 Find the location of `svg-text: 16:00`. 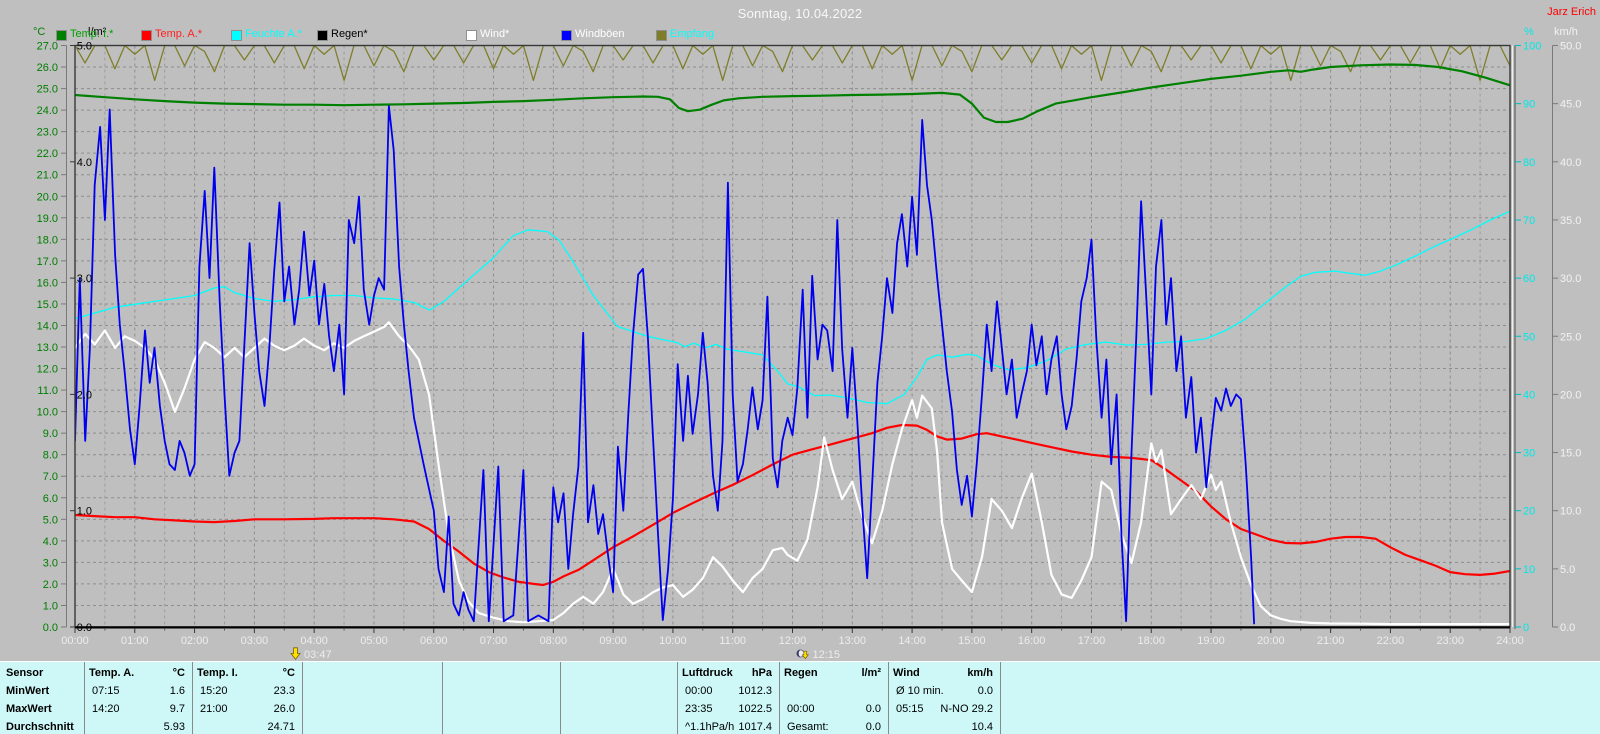

svg-text: 16:00 is located at coordinates (1032, 641).